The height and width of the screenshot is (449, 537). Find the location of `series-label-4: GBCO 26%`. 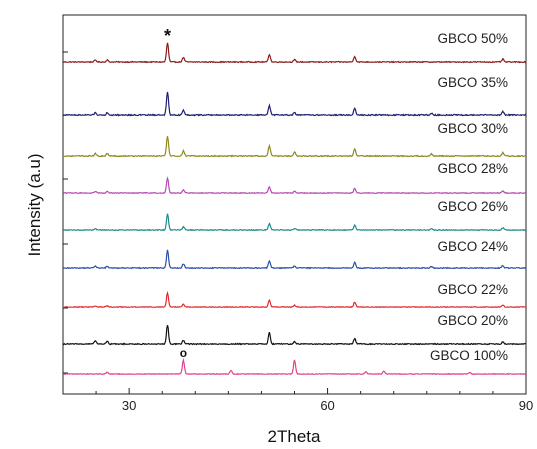

series-label-4: GBCO 26% is located at coordinates (472, 206).